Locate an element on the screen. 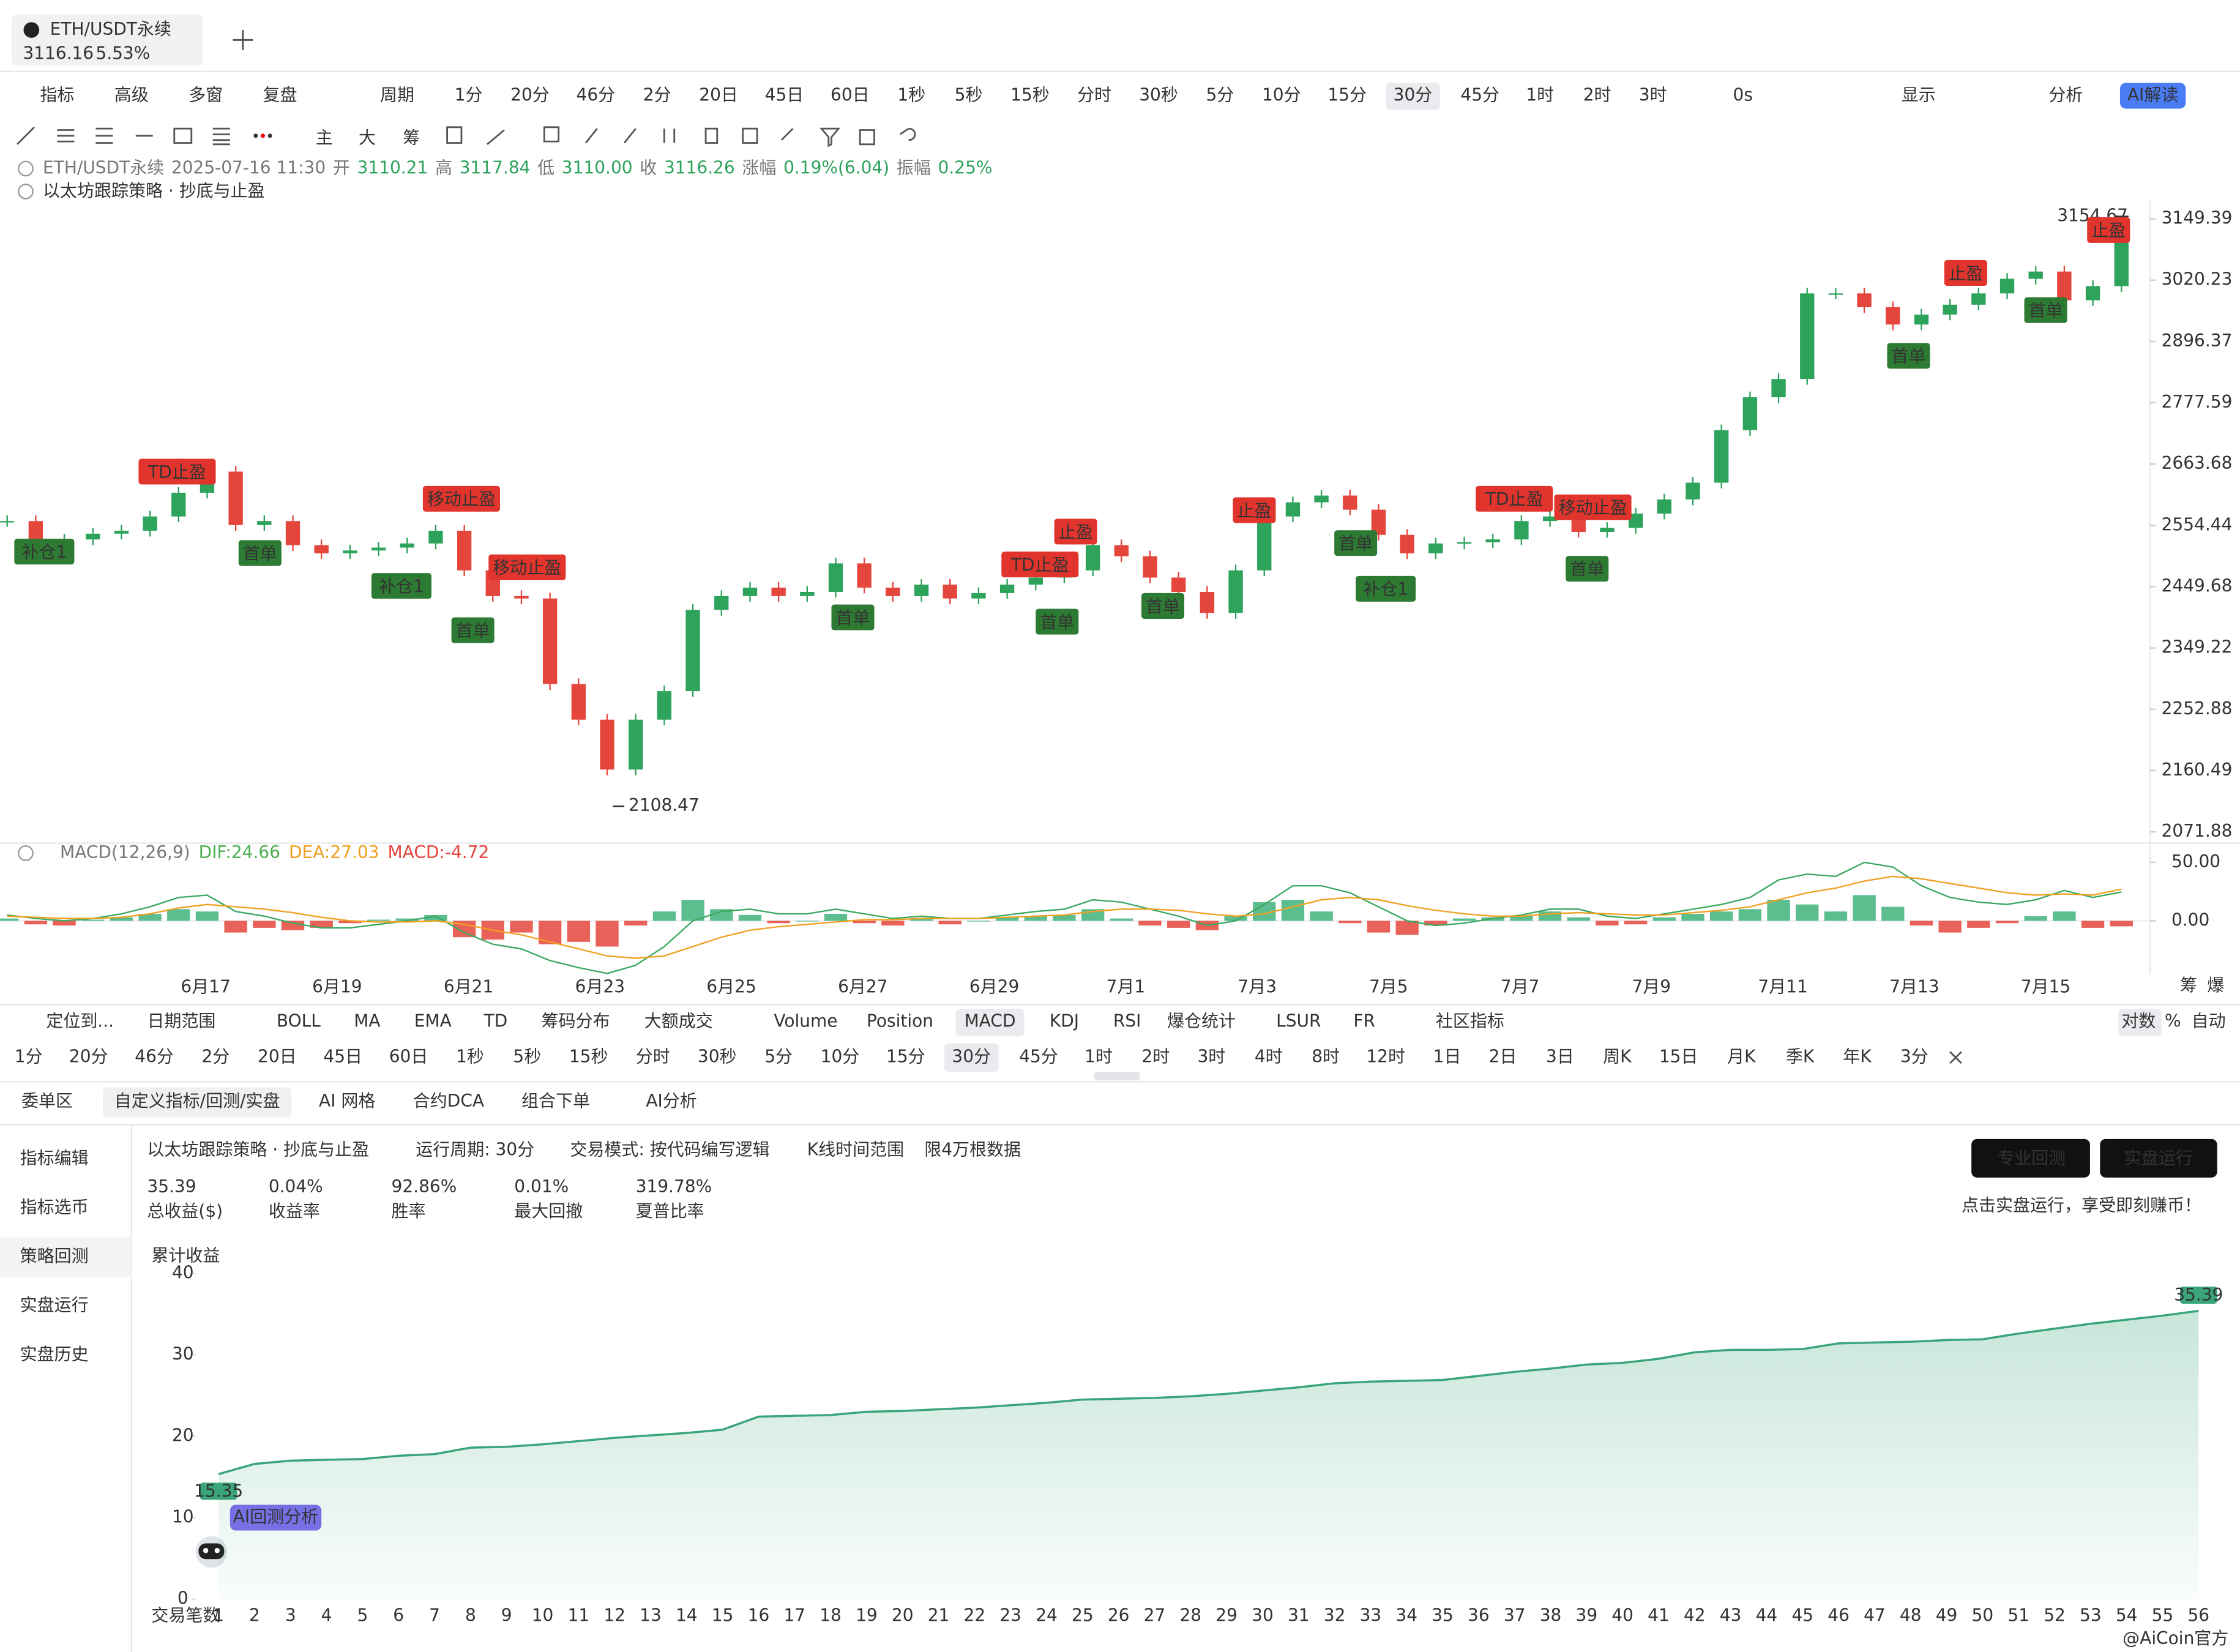 This screenshot has height=1652, width=2240. panel-mark: 筹 is located at coordinates (2188, 985).